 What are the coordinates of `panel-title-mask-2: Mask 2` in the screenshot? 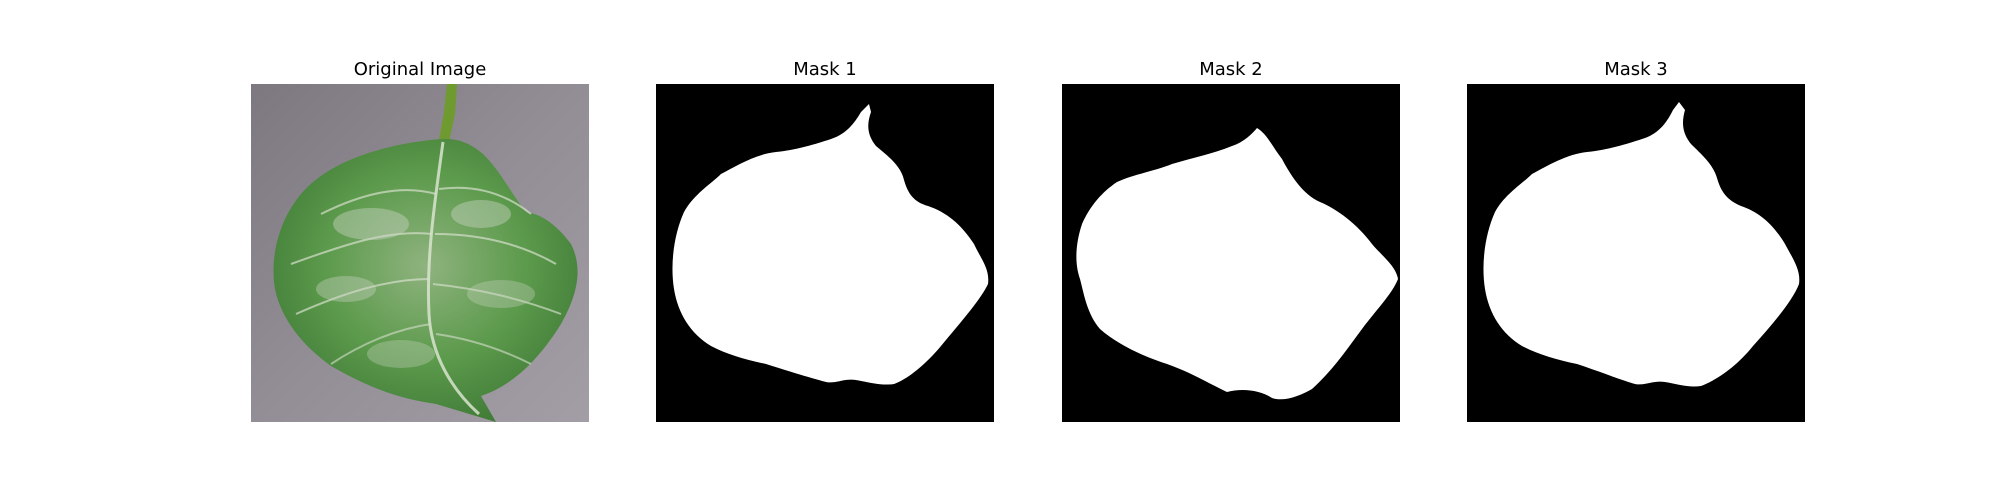 It's located at (1231, 70).